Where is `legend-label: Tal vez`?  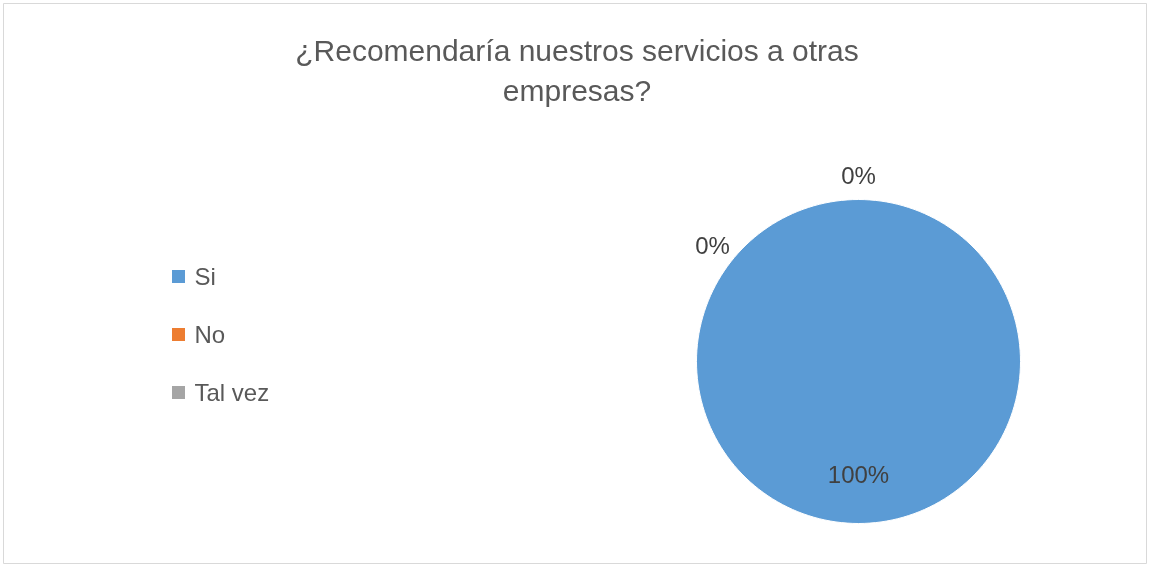 legend-label: Tal vez is located at coordinates (232, 392).